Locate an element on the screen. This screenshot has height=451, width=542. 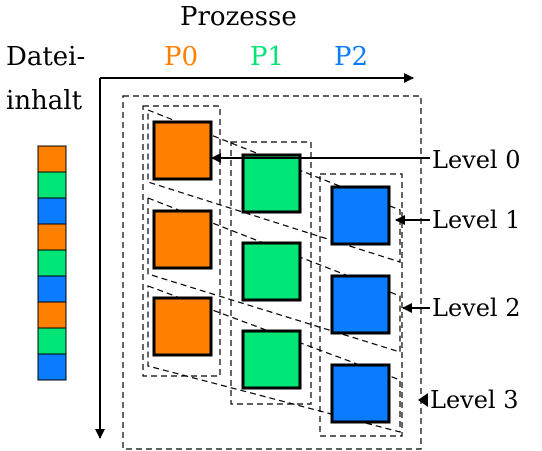
level-3-arrow is located at coordinates (423, 400).